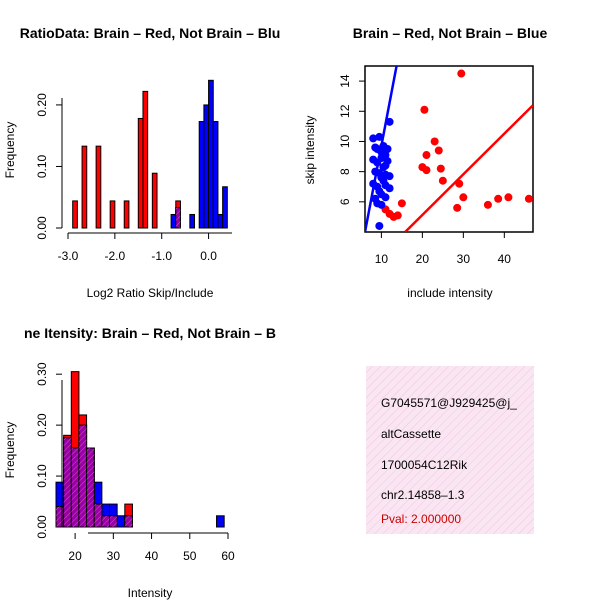 This screenshot has height=600, width=600. Describe the element at coordinates (382, 259) in the screenshot. I see `x-tick-label: 10` at that location.